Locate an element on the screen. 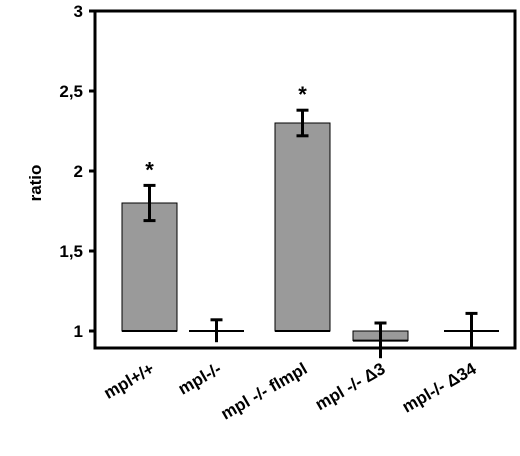 The height and width of the screenshot is (456, 520). y-tick-label: 2 is located at coordinates (78, 171).